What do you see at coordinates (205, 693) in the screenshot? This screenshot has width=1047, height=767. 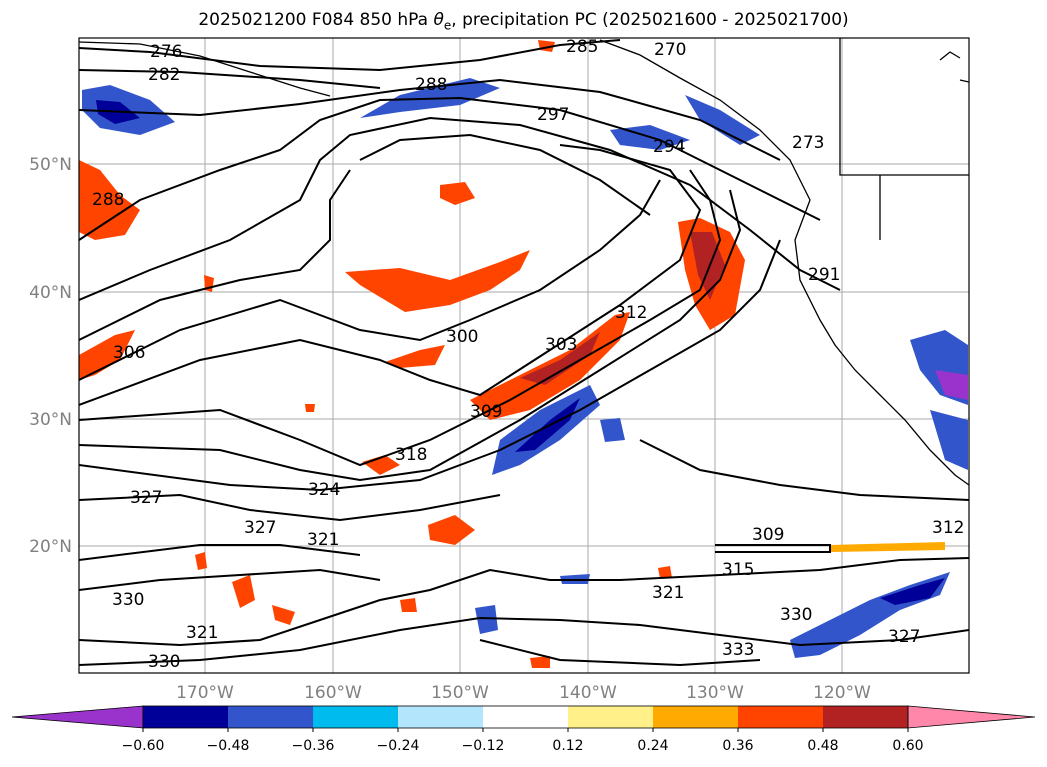 I see `lon-label-170w: 170°W` at bounding box center [205, 693].